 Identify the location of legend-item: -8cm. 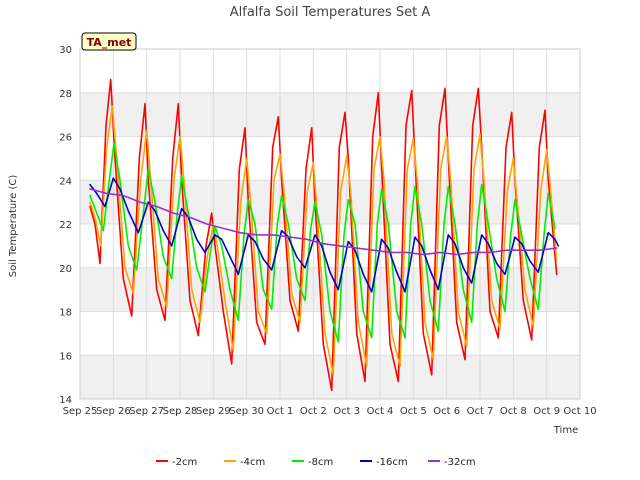
(312, 462).